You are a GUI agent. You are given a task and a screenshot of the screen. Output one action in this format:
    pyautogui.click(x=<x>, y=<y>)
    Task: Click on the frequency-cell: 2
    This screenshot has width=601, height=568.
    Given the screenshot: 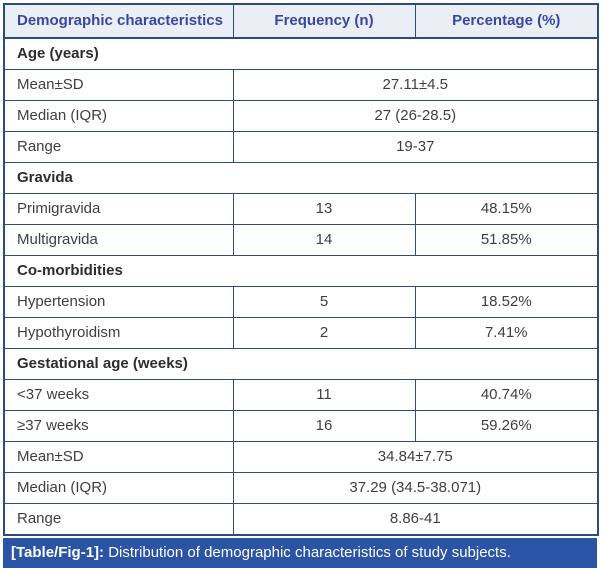 What is the action you would take?
    pyautogui.click(x=324, y=333)
    